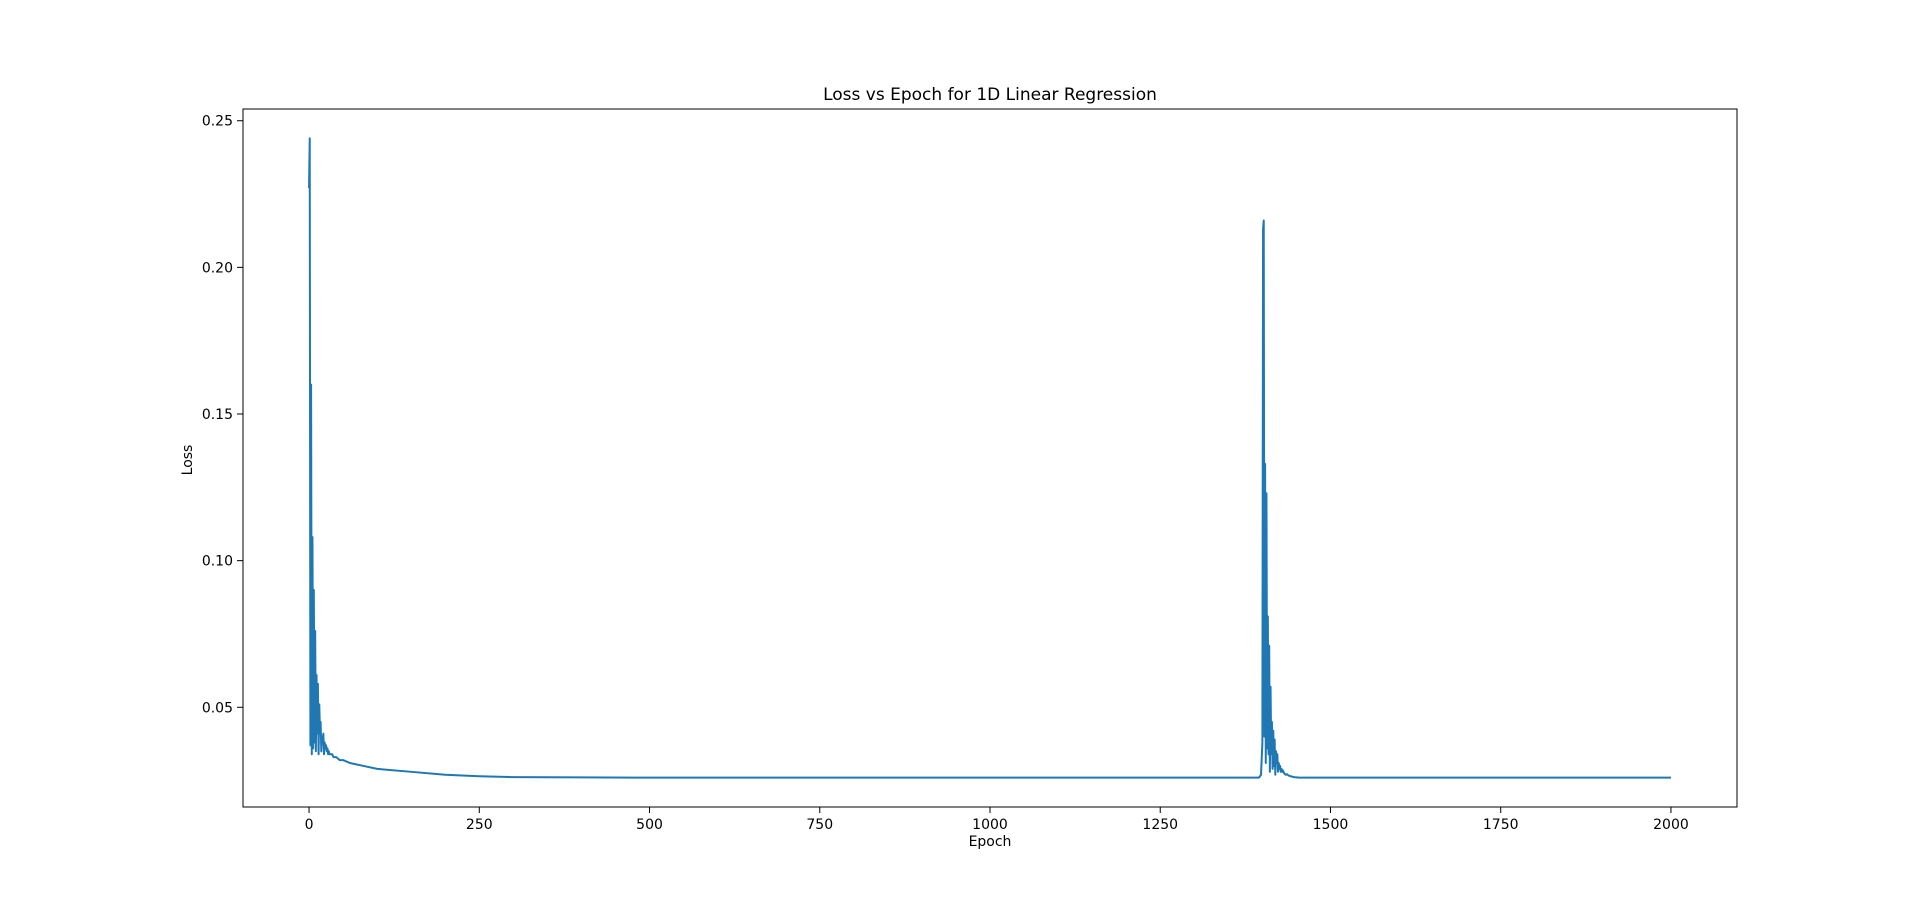  I want to click on x-tick-label: 500, so click(649, 825).